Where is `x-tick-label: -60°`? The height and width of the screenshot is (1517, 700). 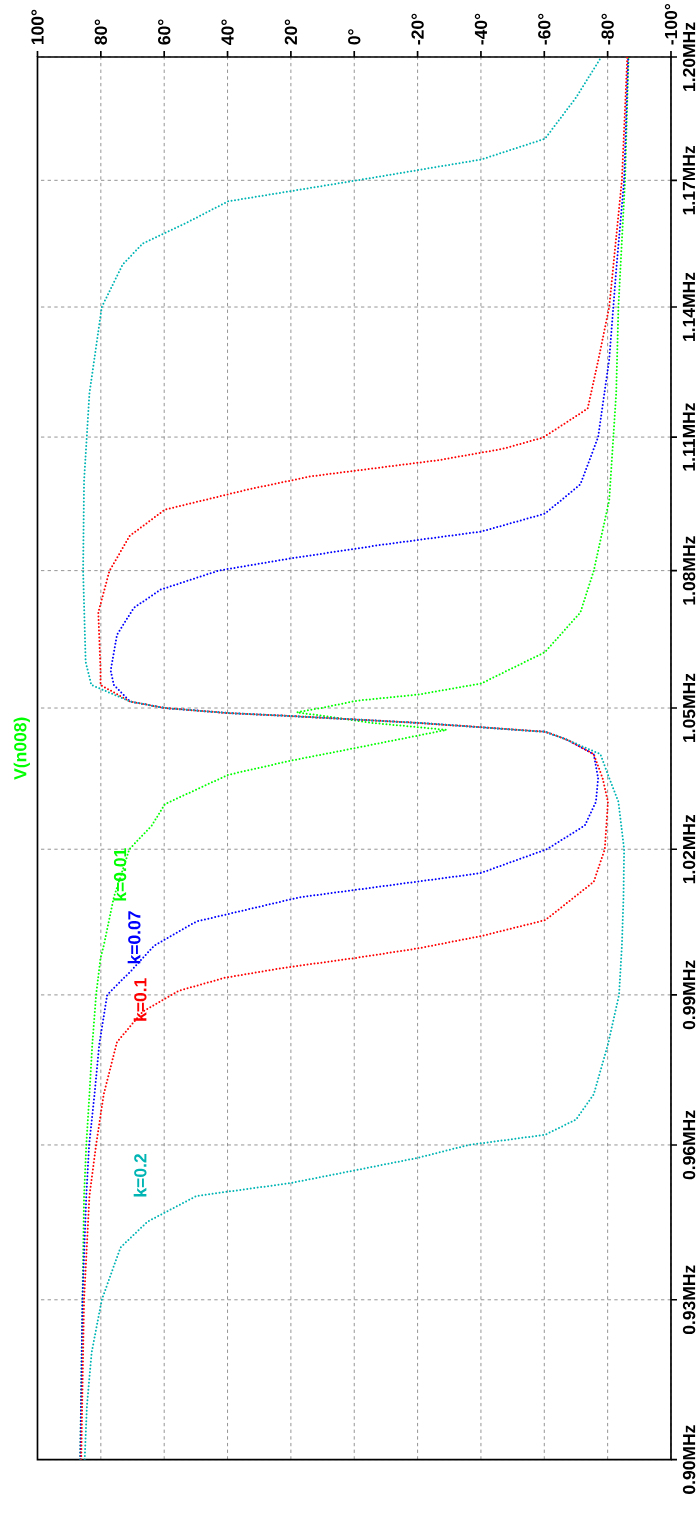
x-tick-label: -60° is located at coordinates (544, 29).